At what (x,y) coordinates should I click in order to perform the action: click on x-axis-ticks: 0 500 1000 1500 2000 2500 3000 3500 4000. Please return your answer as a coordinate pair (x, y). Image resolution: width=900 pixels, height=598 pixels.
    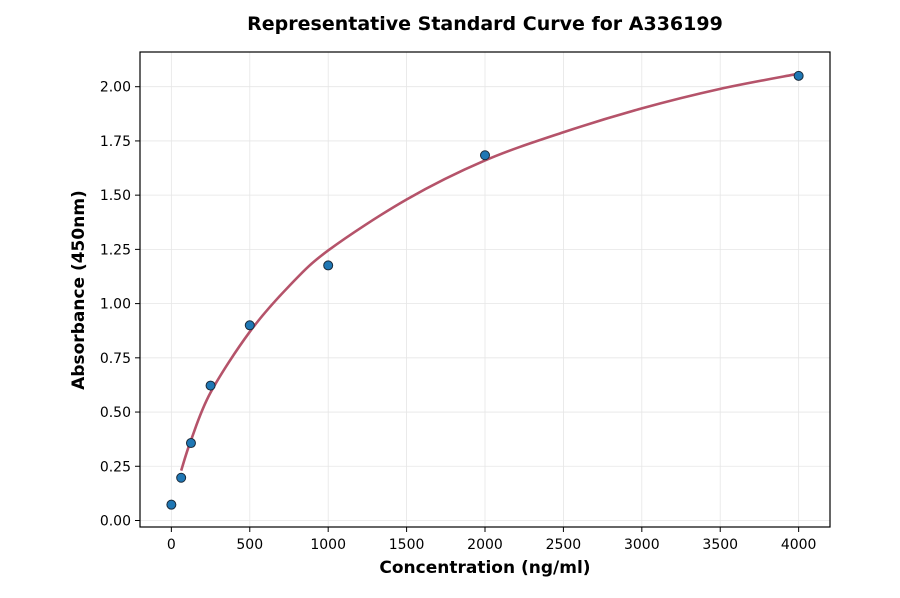
    Looking at the image, I should click on (492, 540).